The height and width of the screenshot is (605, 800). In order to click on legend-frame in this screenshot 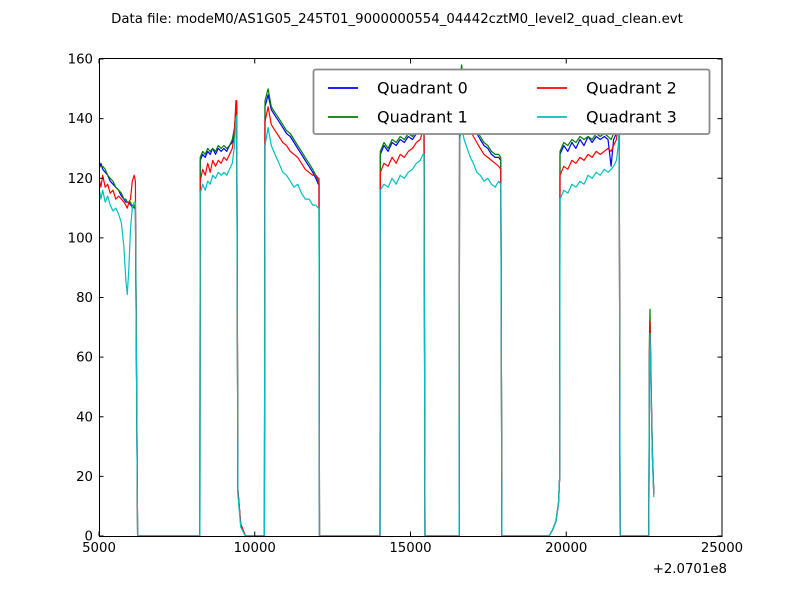, I will do `click(511, 101)`.